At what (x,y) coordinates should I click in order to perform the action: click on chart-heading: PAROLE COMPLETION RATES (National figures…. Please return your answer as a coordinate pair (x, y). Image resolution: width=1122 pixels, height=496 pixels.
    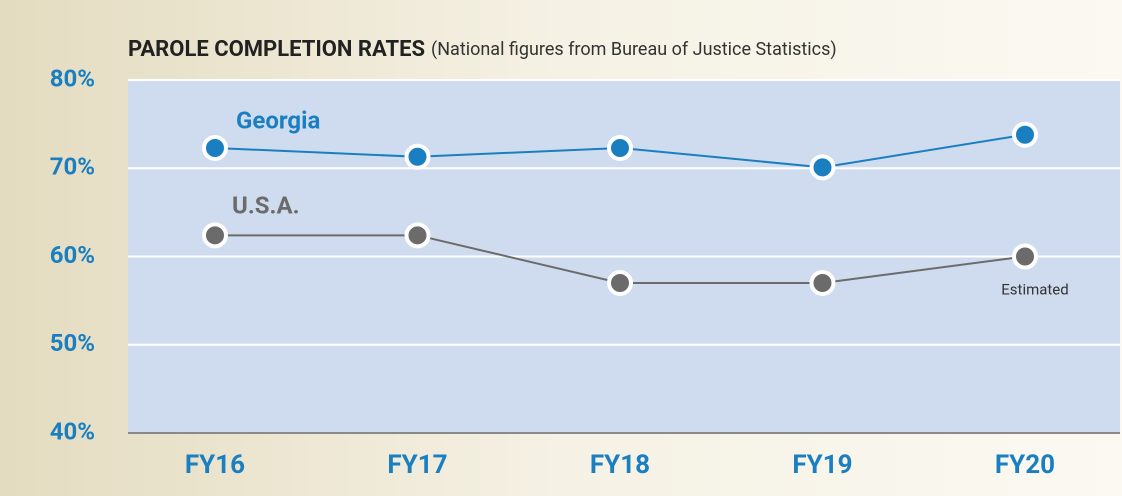
    Looking at the image, I should click on (482, 49).